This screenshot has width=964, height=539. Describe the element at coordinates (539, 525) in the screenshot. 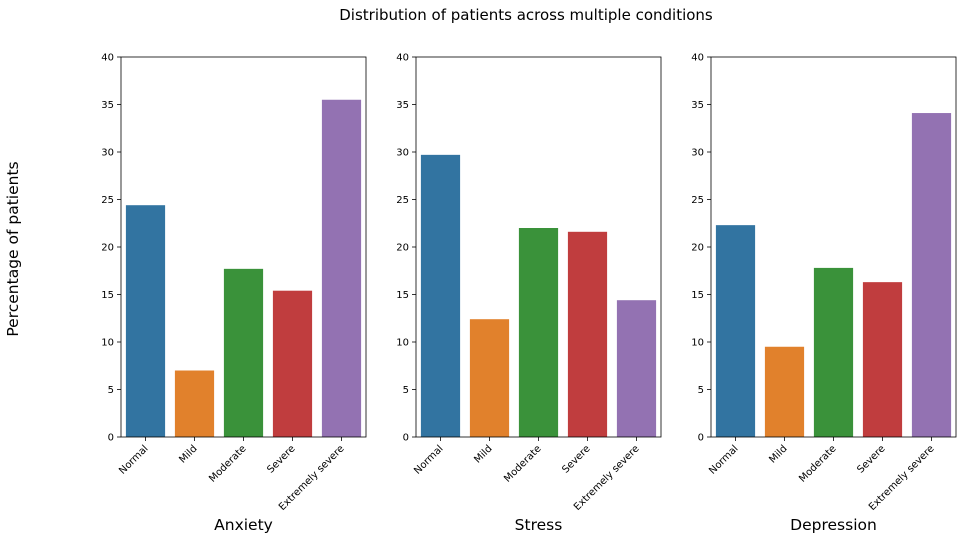

I see `x-axis-label-stress: Stress` at that location.